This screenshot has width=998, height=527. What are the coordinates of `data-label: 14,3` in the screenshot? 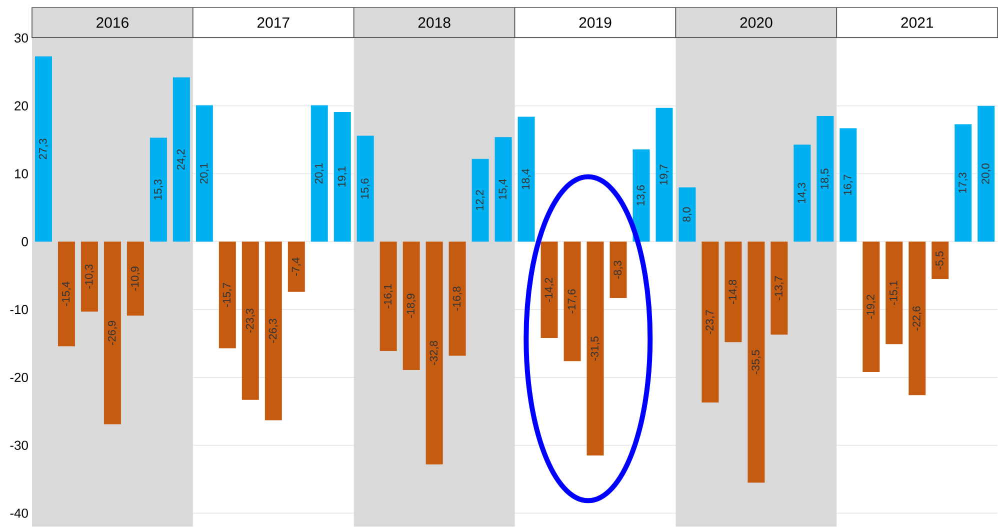 It's located at (802, 193).